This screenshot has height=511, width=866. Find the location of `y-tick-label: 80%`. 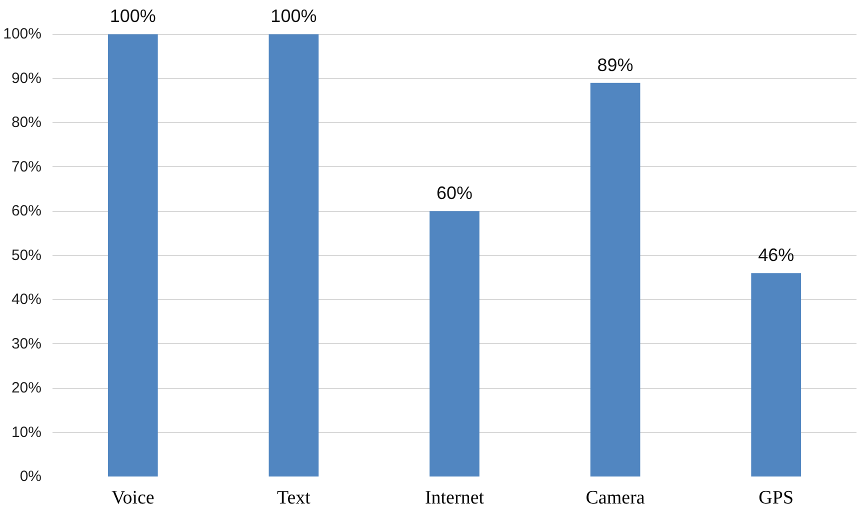

y-tick-label: 80% is located at coordinates (26, 123).